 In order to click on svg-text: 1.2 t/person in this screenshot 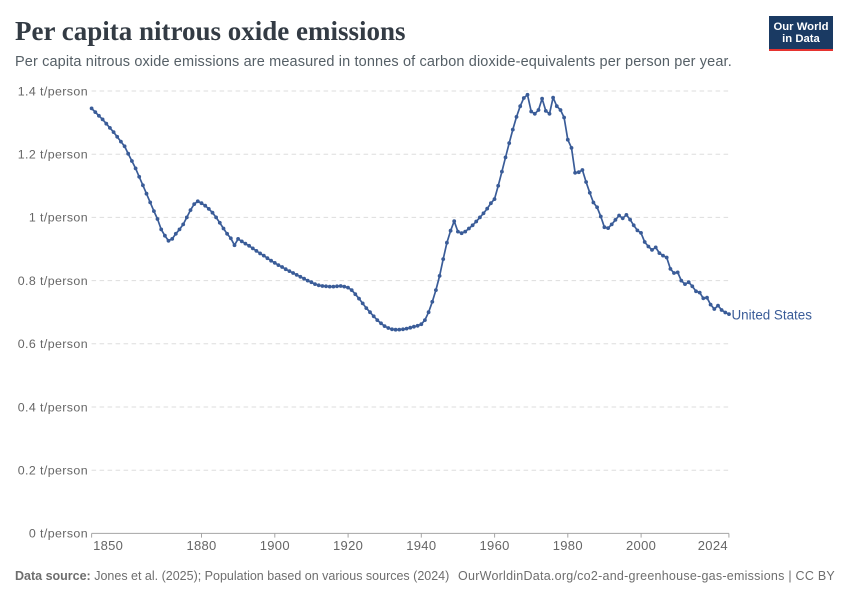, I will do `click(53, 155)`.